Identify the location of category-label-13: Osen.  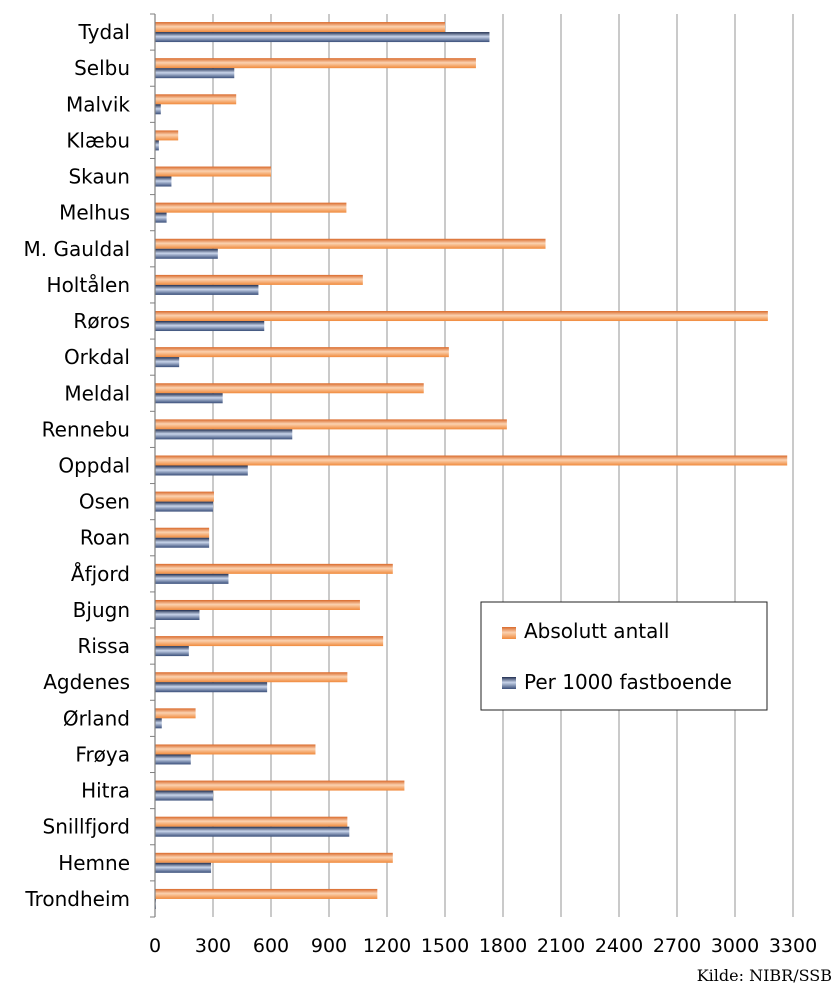
(104, 502).